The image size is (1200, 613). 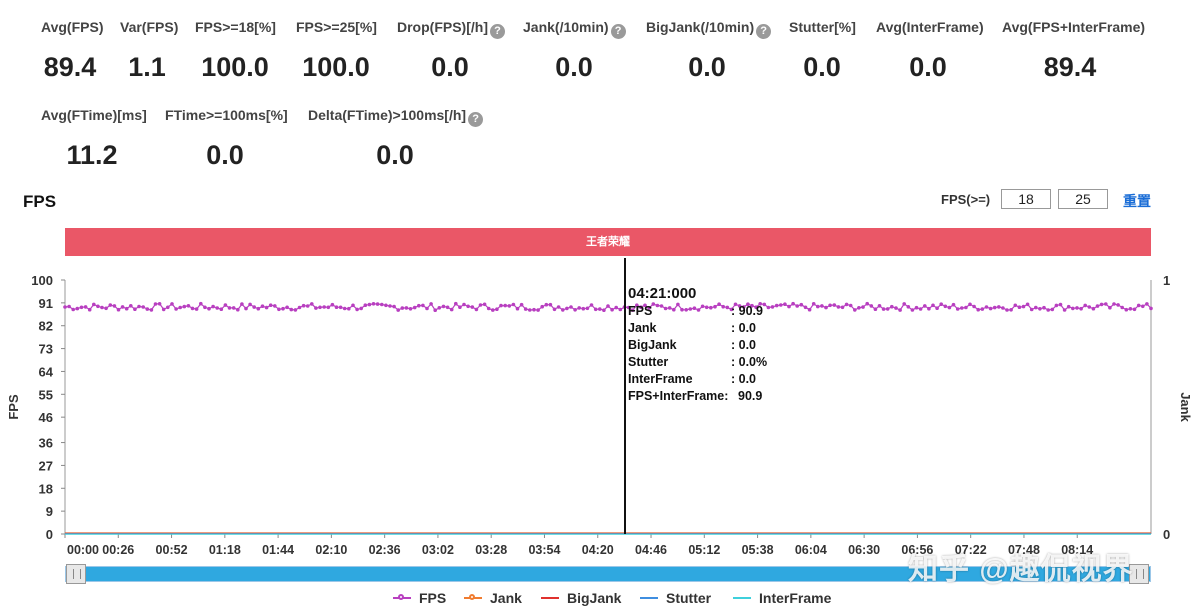 I want to click on y-tick-label: 82, so click(x=46, y=326).